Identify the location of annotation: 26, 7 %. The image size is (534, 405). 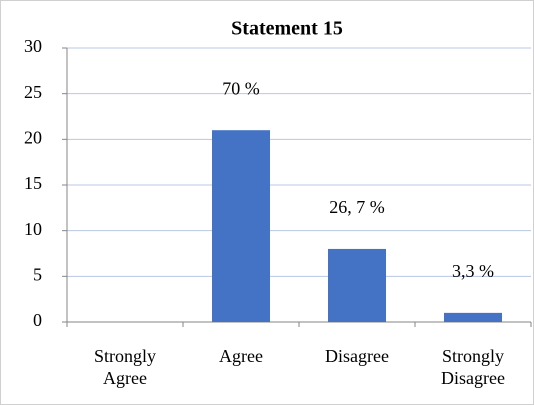
(357, 207).